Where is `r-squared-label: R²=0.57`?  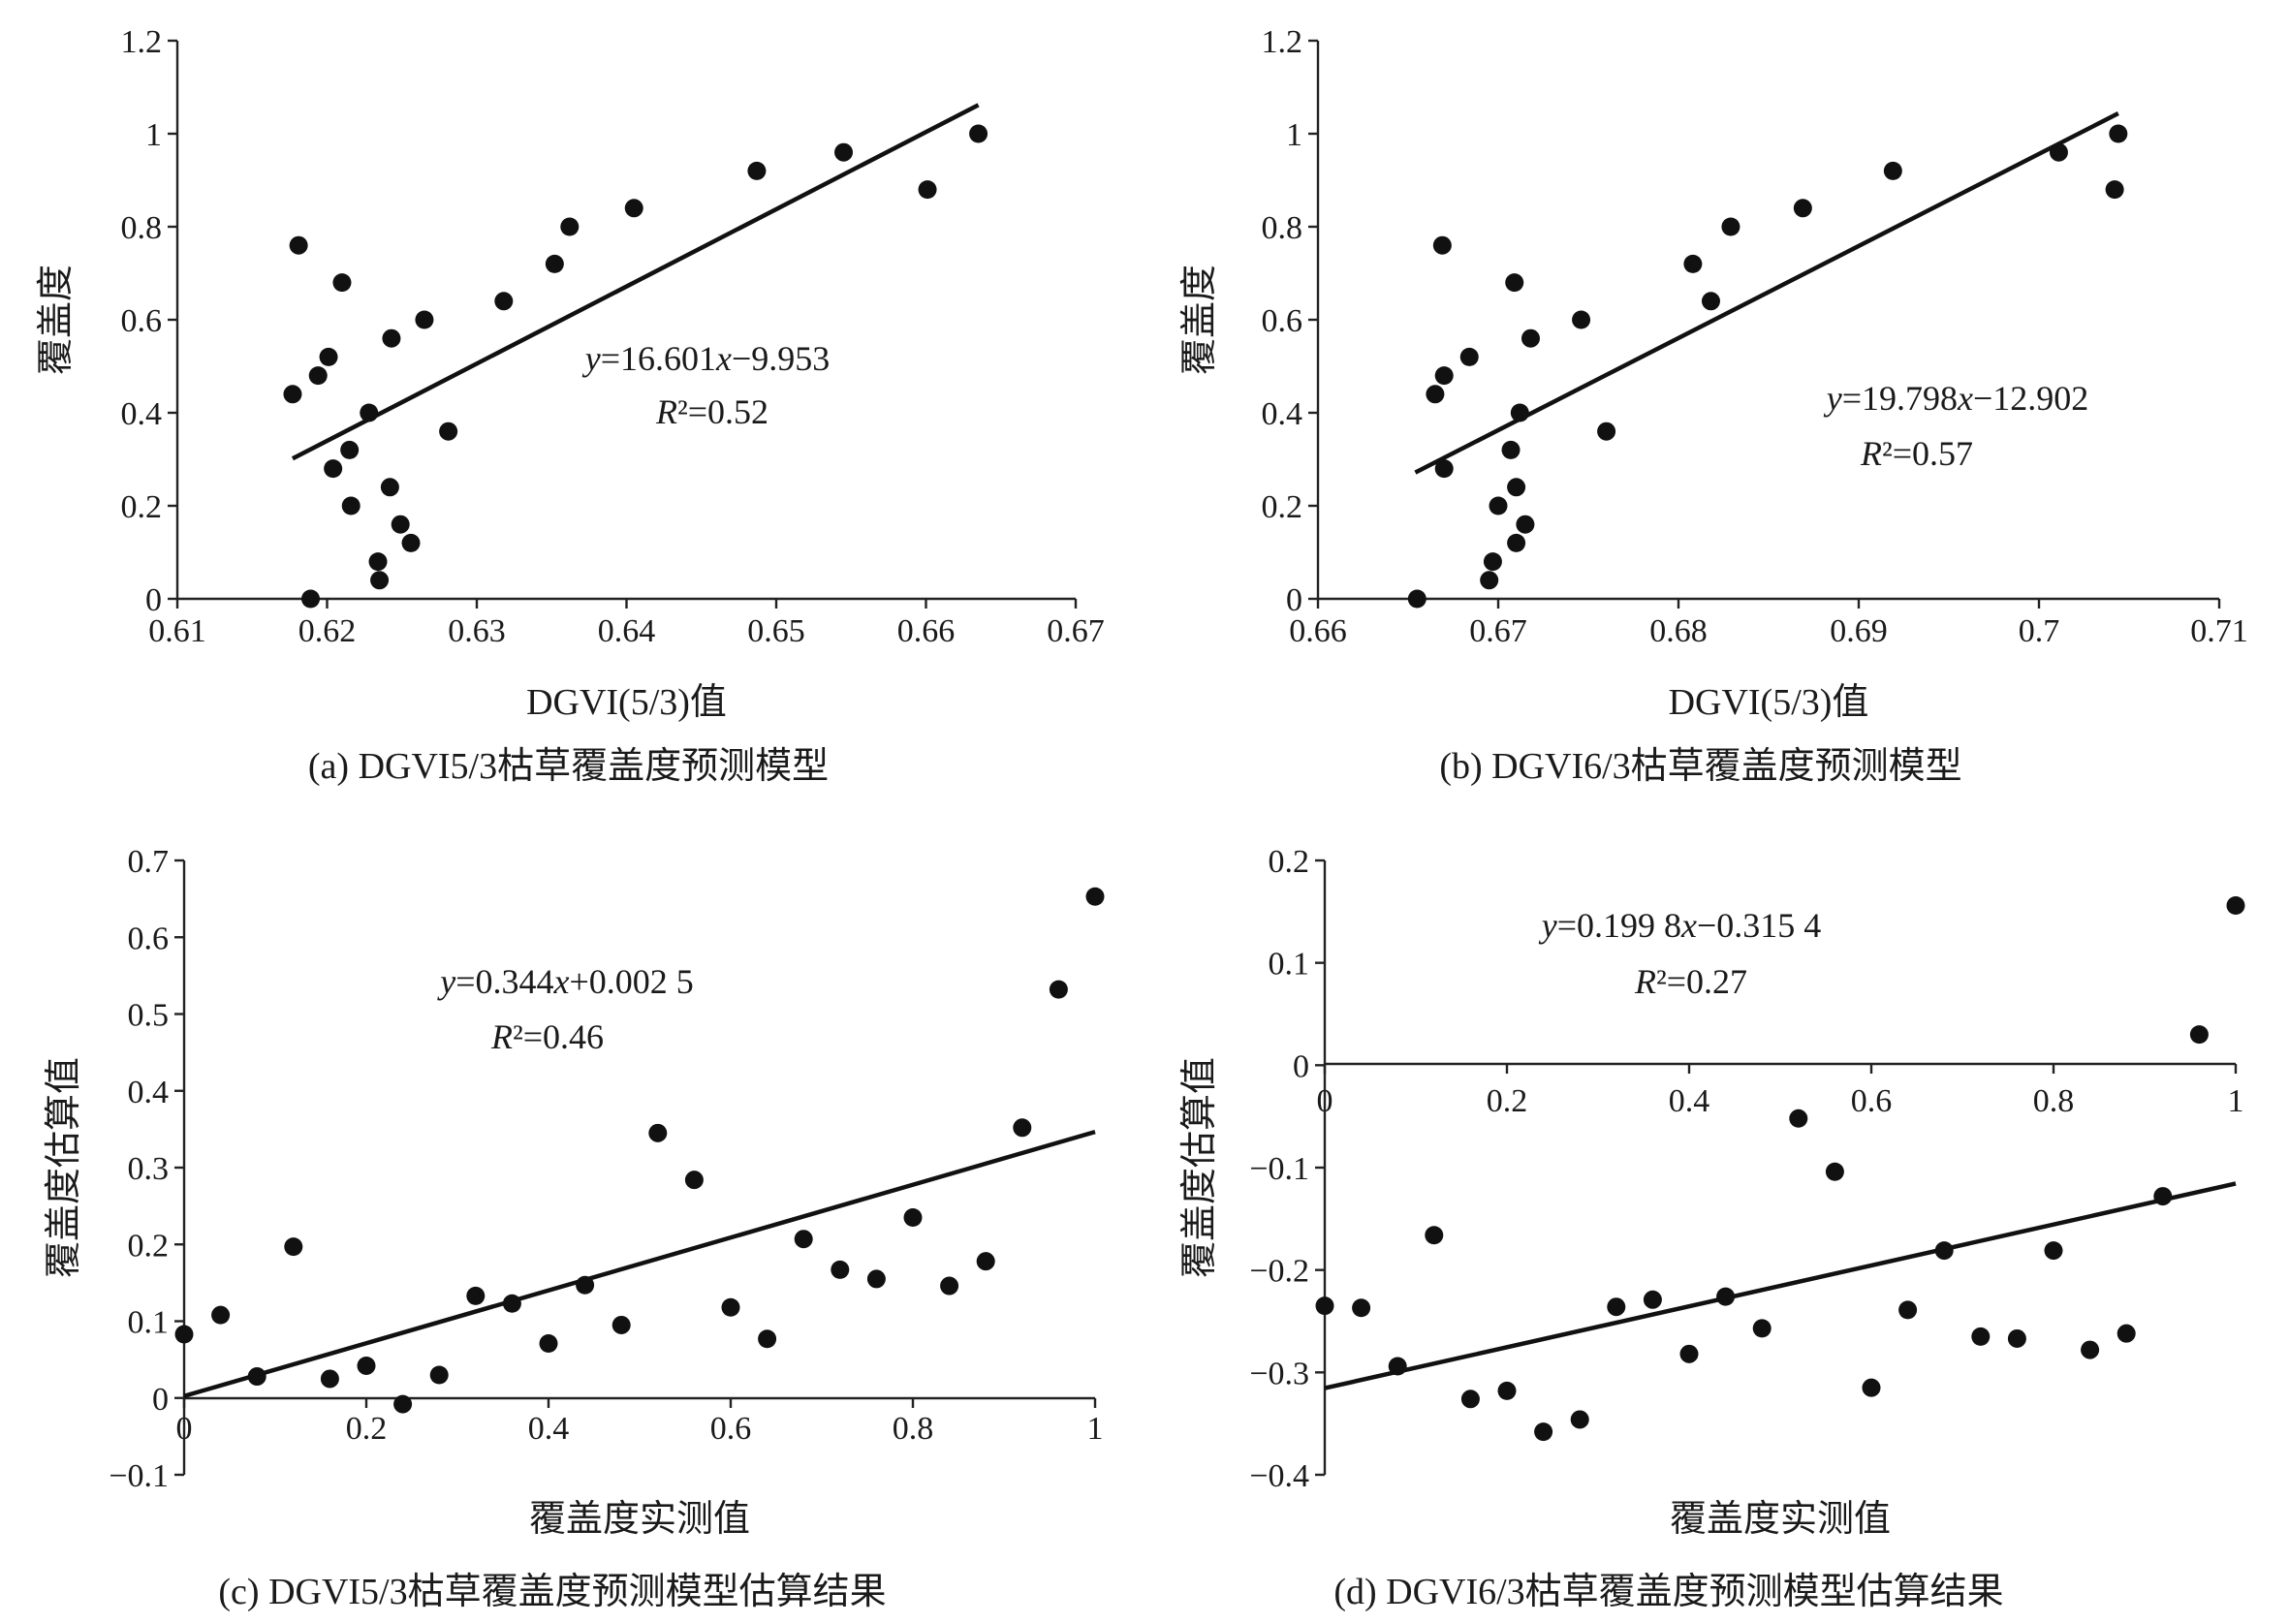
r-squared-label: R²=0.57 is located at coordinates (1916, 453).